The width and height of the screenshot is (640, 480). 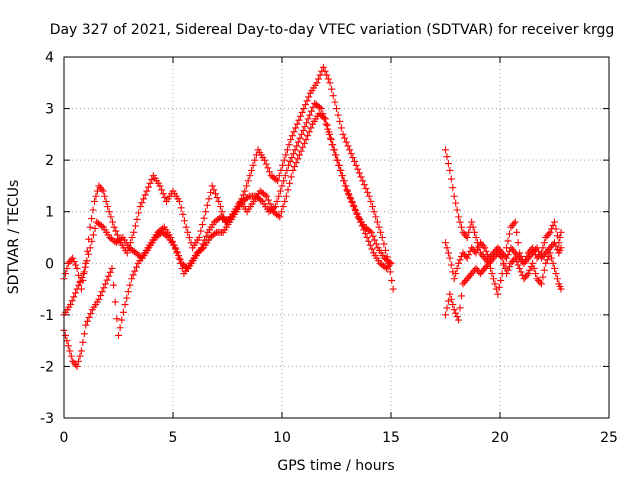 I want to click on x-axis-label: GPS time / hours, so click(x=335, y=466).